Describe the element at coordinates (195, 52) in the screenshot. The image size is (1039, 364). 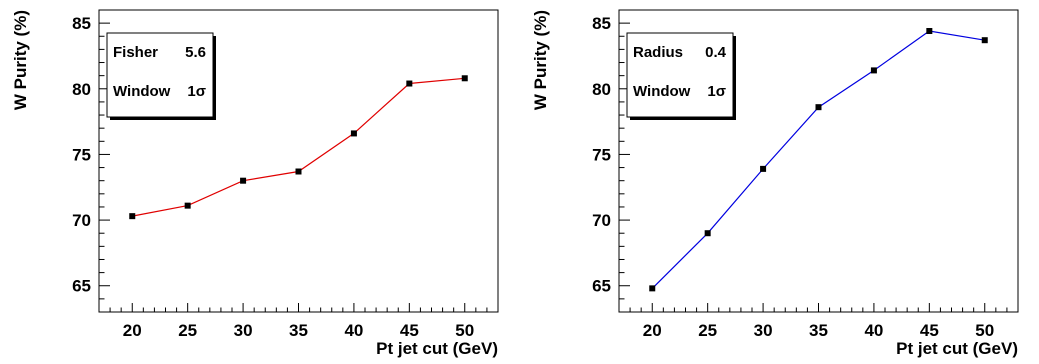
I see `legend-value: 5.6` at that location.